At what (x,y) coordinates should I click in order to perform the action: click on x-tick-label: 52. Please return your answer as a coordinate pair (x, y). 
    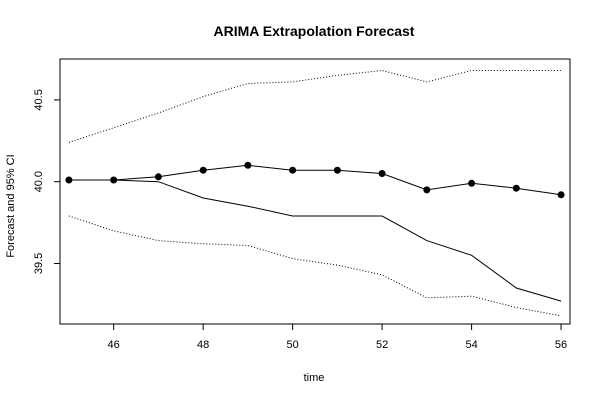
    Looking at the image, I should click on (382, 345).